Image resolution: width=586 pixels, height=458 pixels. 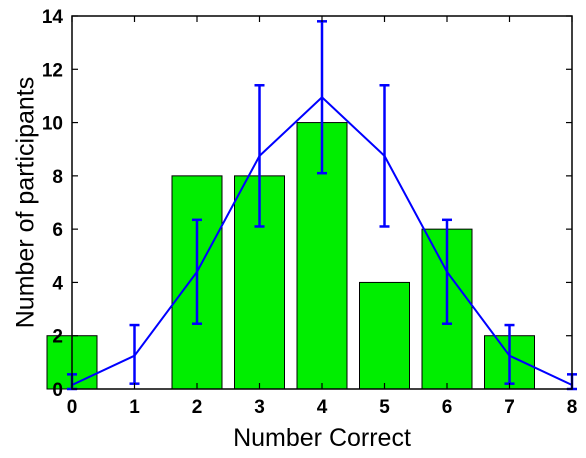 I want to click on y-tick-label: 2, so click(x=57, y=337).